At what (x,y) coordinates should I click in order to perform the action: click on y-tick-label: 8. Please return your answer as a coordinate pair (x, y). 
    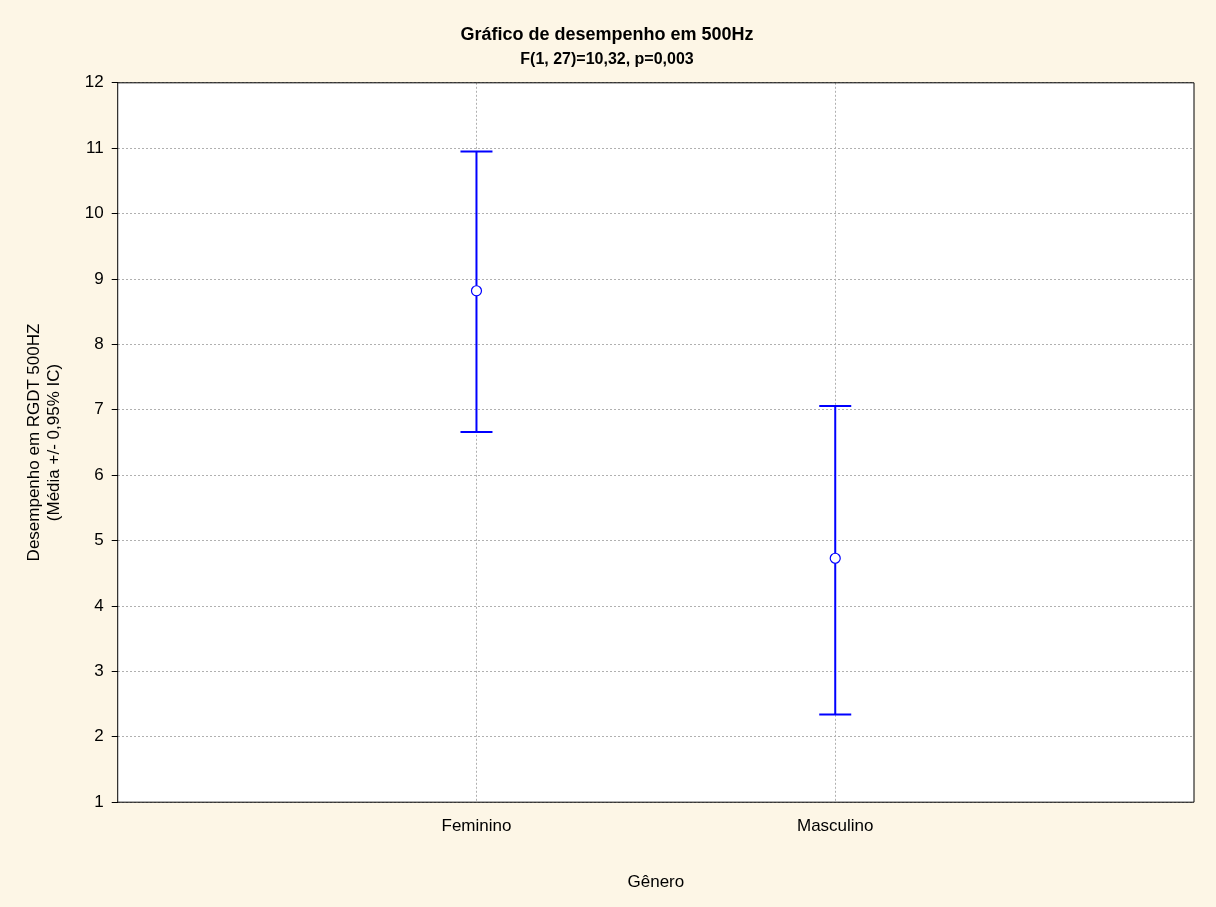
    Looking at the image, I should click on (99, 344).